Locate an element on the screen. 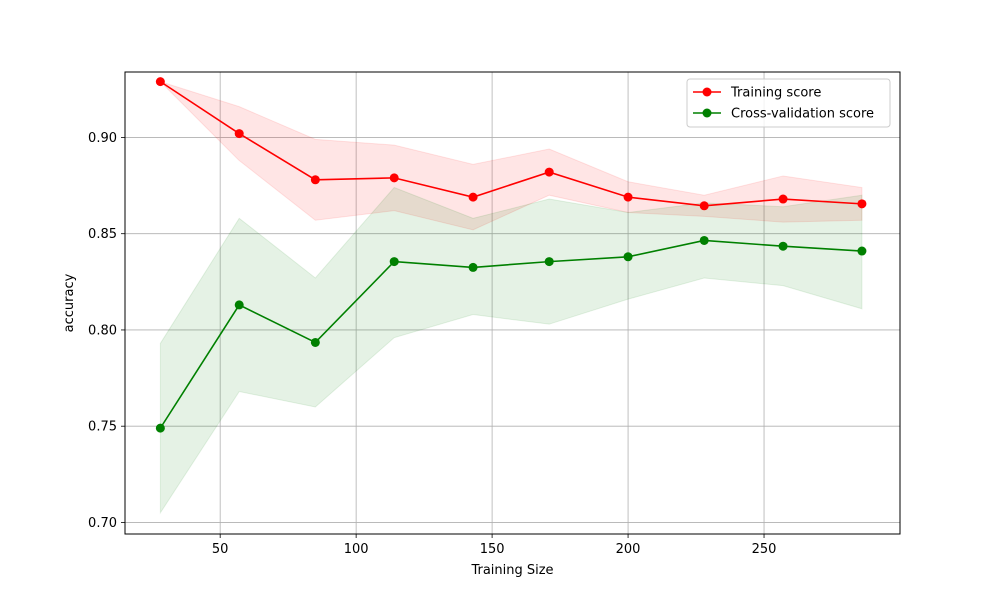  y-axis-label: accuracy is located at coordinates (69, 302).